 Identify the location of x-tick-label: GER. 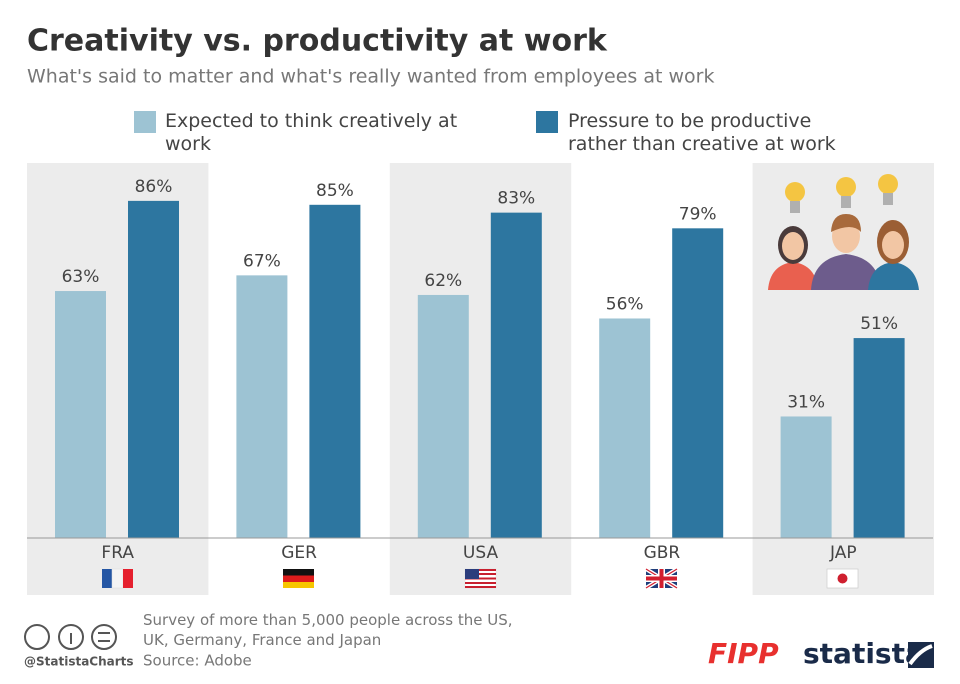
(299, 553).